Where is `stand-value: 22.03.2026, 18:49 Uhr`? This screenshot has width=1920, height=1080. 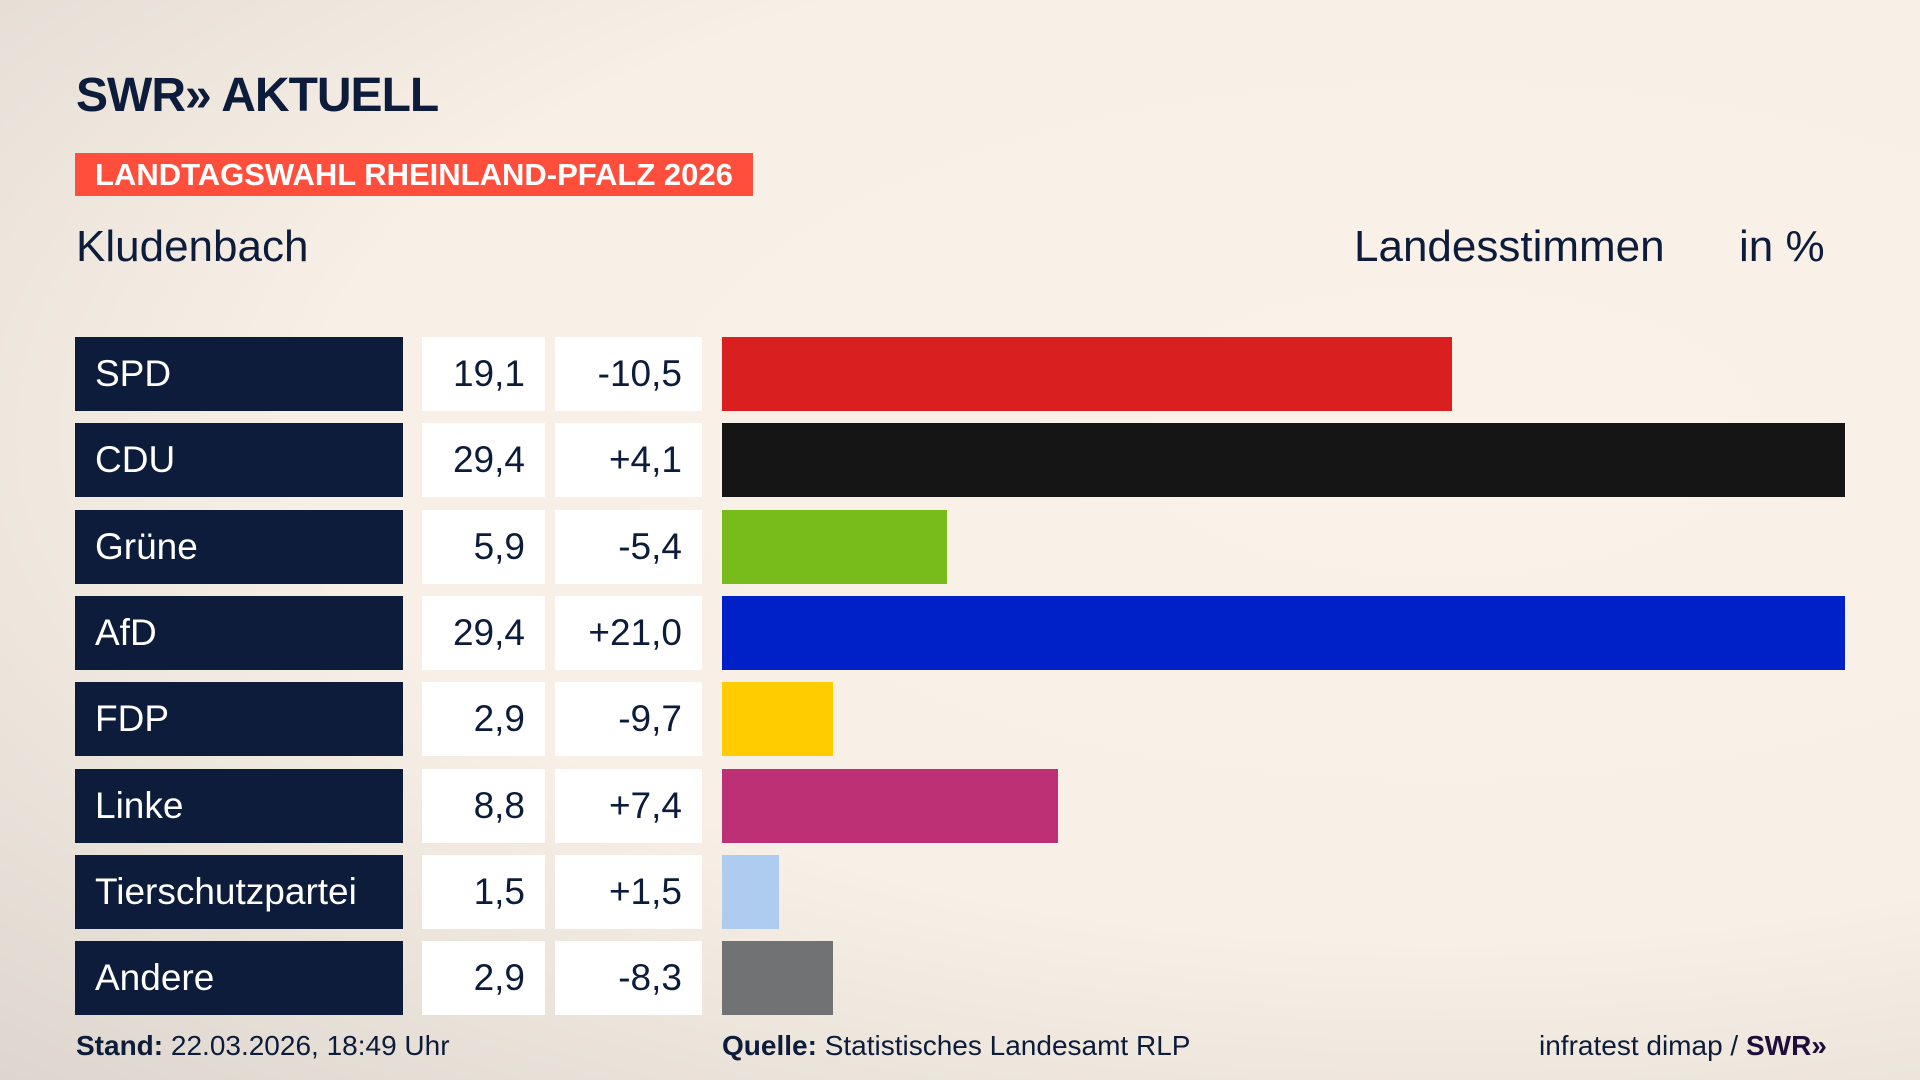 stand-value: 22.03.2026, 18:49 Uhr is located at coordinates (310, 1045).